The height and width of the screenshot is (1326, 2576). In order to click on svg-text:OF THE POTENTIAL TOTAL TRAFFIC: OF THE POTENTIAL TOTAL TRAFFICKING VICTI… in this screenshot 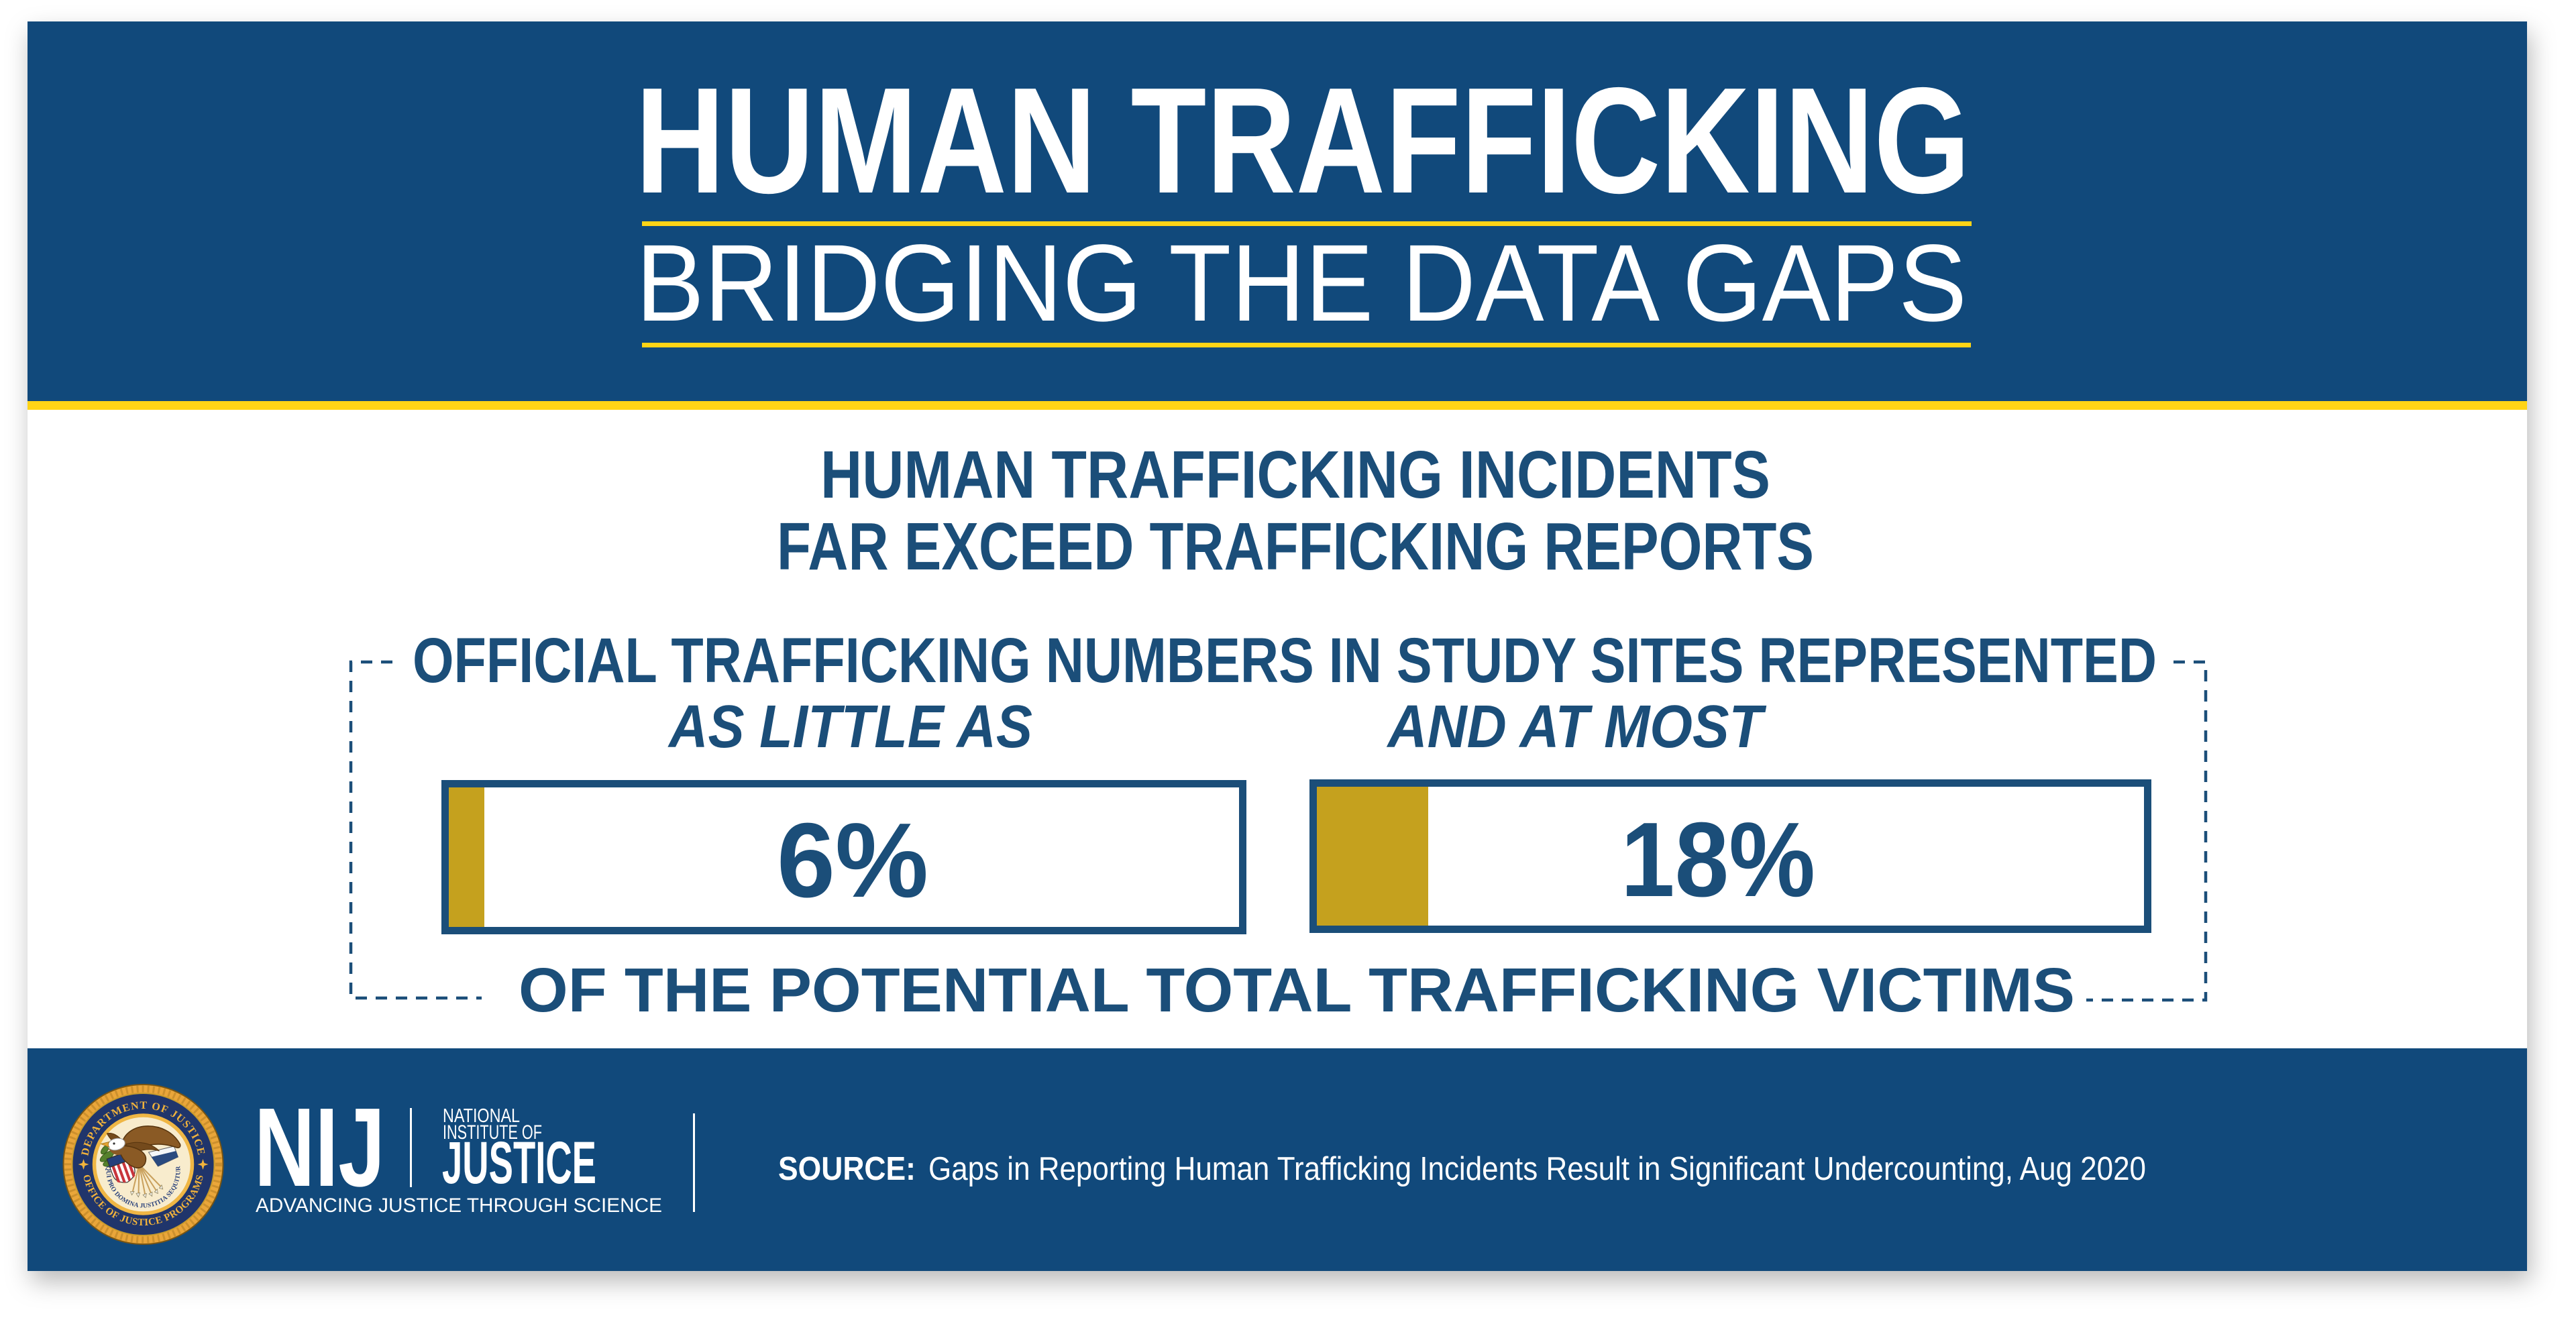, I will do `click(1297, 990)`.